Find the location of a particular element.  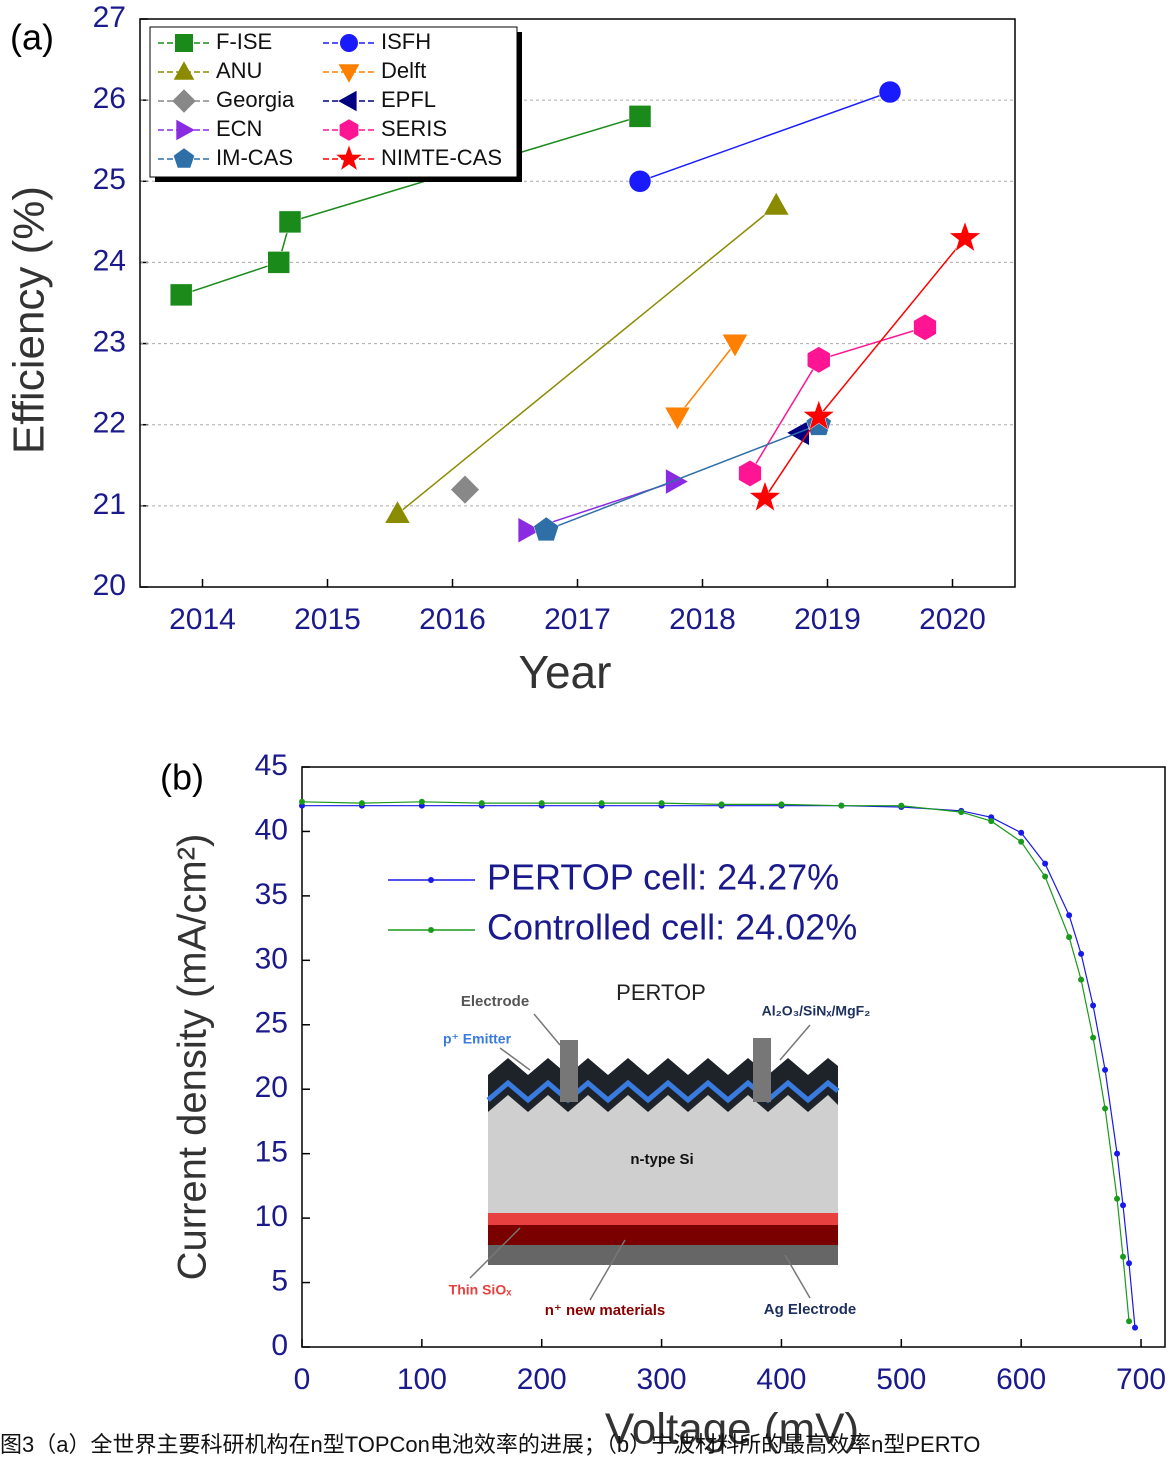

inset-label: n⁺ new materials is located at coordinates (605, 1310).